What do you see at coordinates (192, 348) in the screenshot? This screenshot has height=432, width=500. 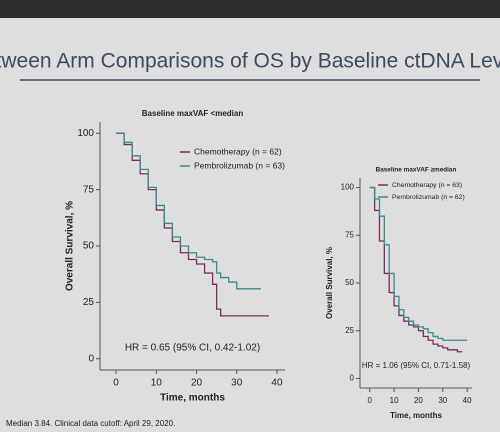 I see `annotation: HR = 0.65 (95% CI, 0.42-1.02)` at bounding box center [192, 348].